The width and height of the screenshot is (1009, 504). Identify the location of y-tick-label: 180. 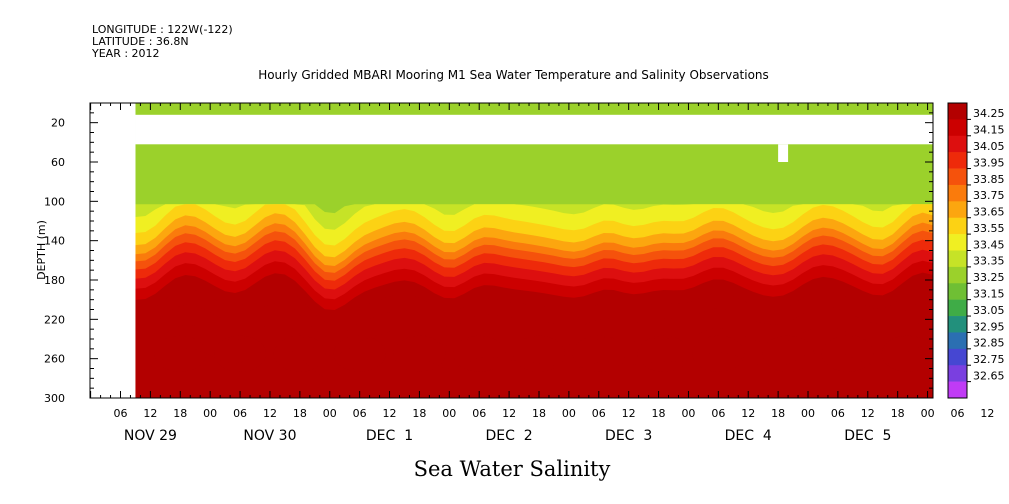
(54, 280).